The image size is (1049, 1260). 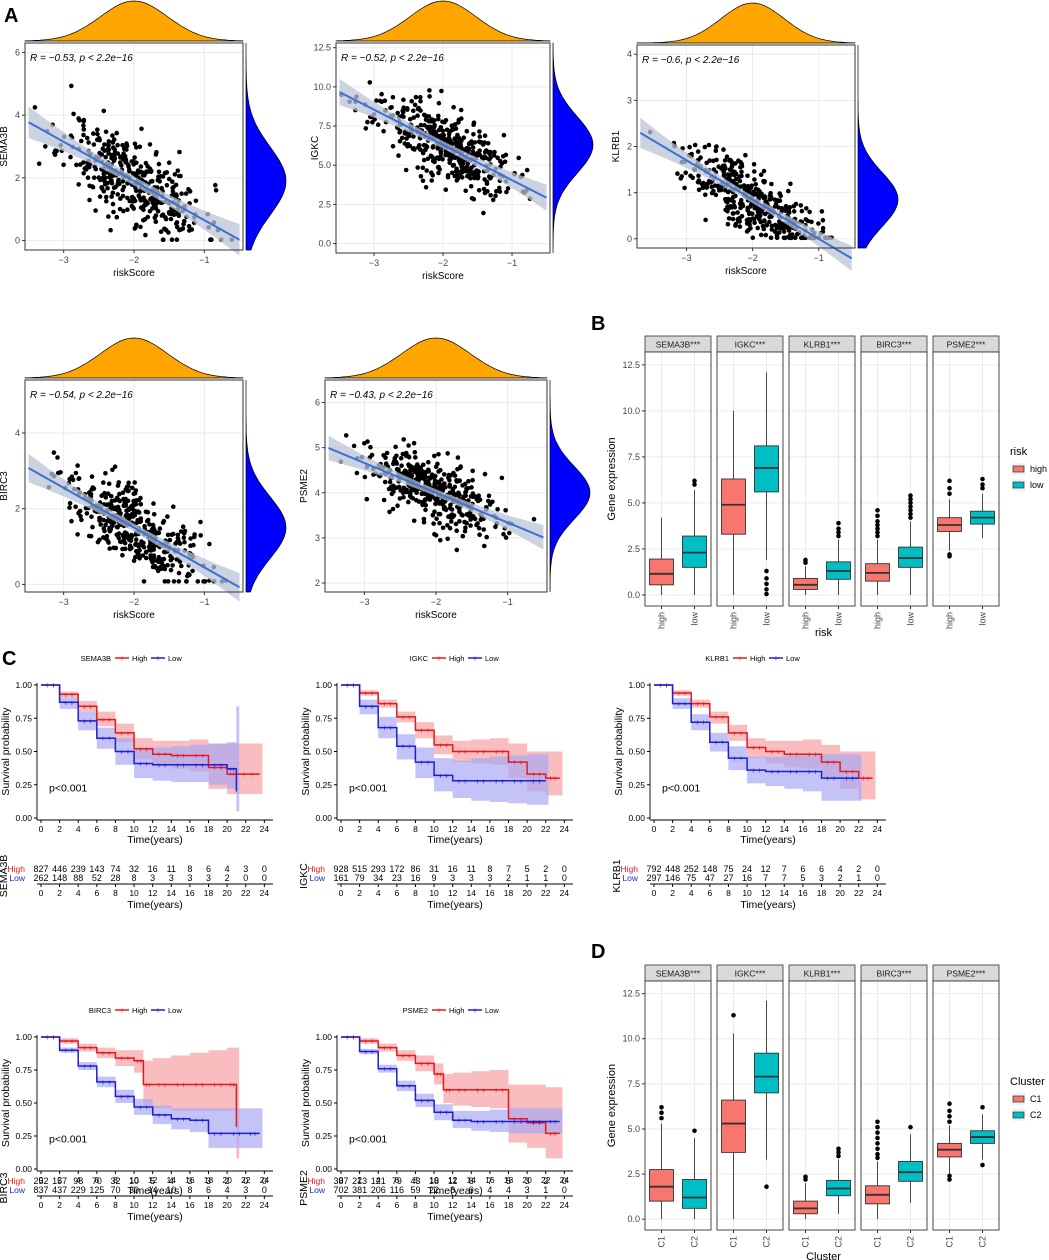 I want to click on risk-table-label-low: Low, so click(x=317, y=878).